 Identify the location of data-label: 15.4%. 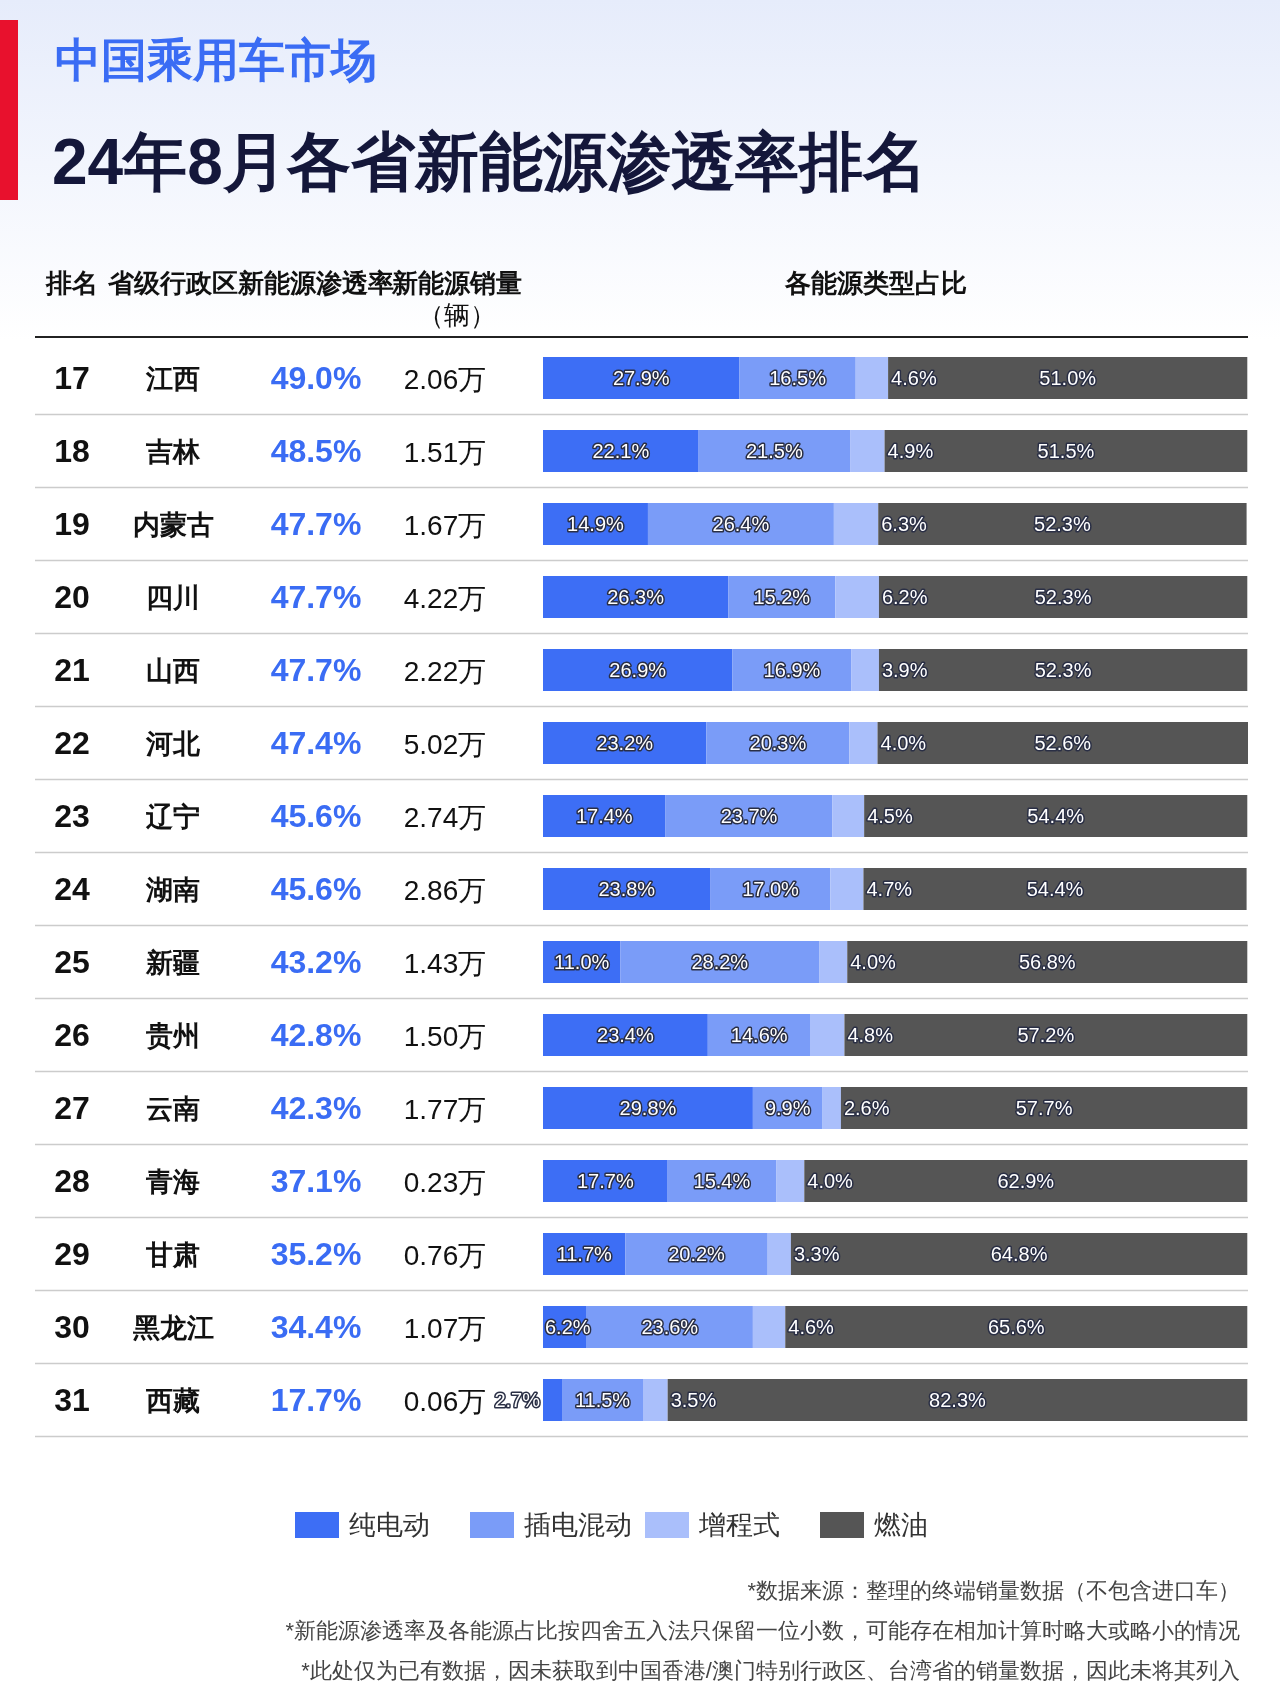
(722, 1181).